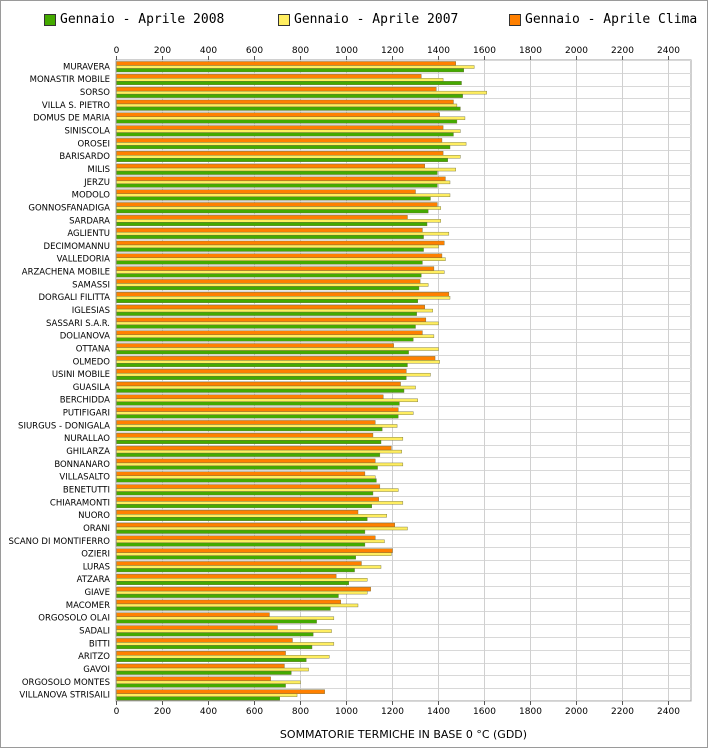  Describe the element at coordinates (254, 712) in the screenshot. I see `x-tick-label-bottom: 600` at that location.